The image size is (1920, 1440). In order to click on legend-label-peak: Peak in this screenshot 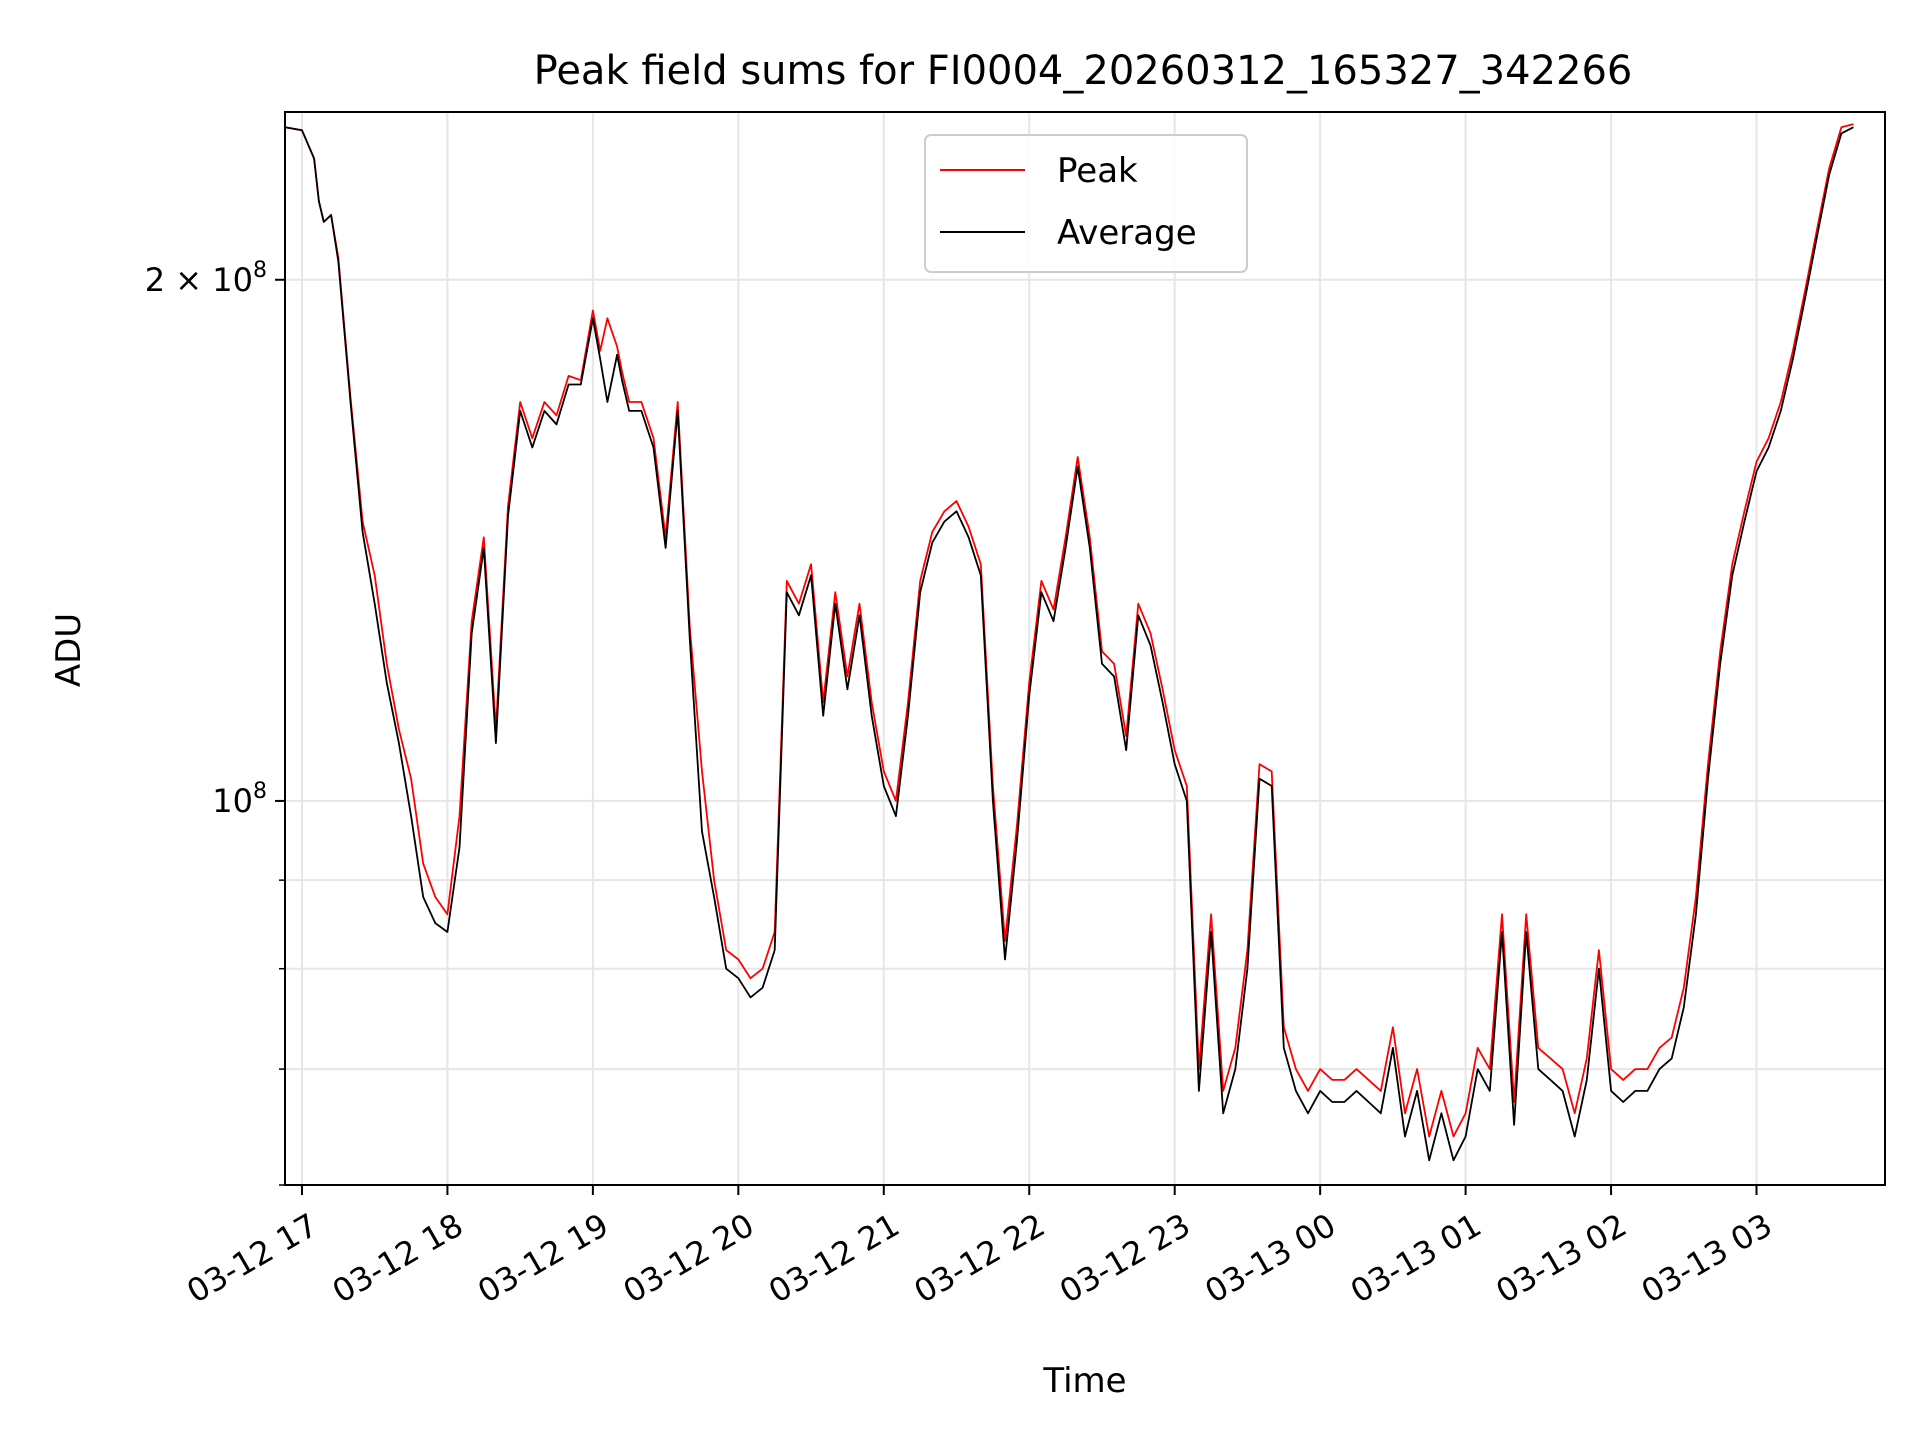, I will do `click(1097, 171)`.